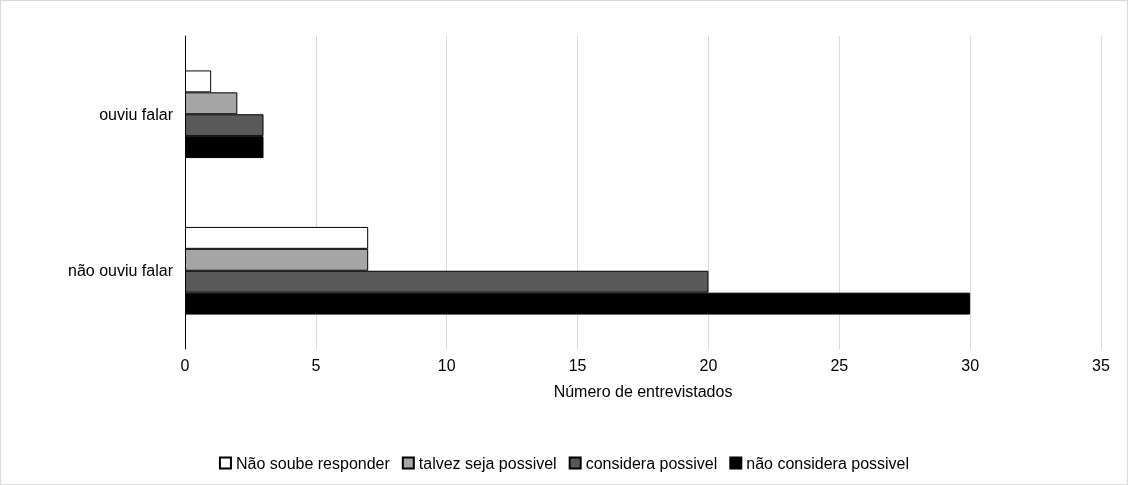 Image resolution: width=1128 pixels, height=485 pixels. I want to click on x-tick-label: 35, so click(1101, 365).